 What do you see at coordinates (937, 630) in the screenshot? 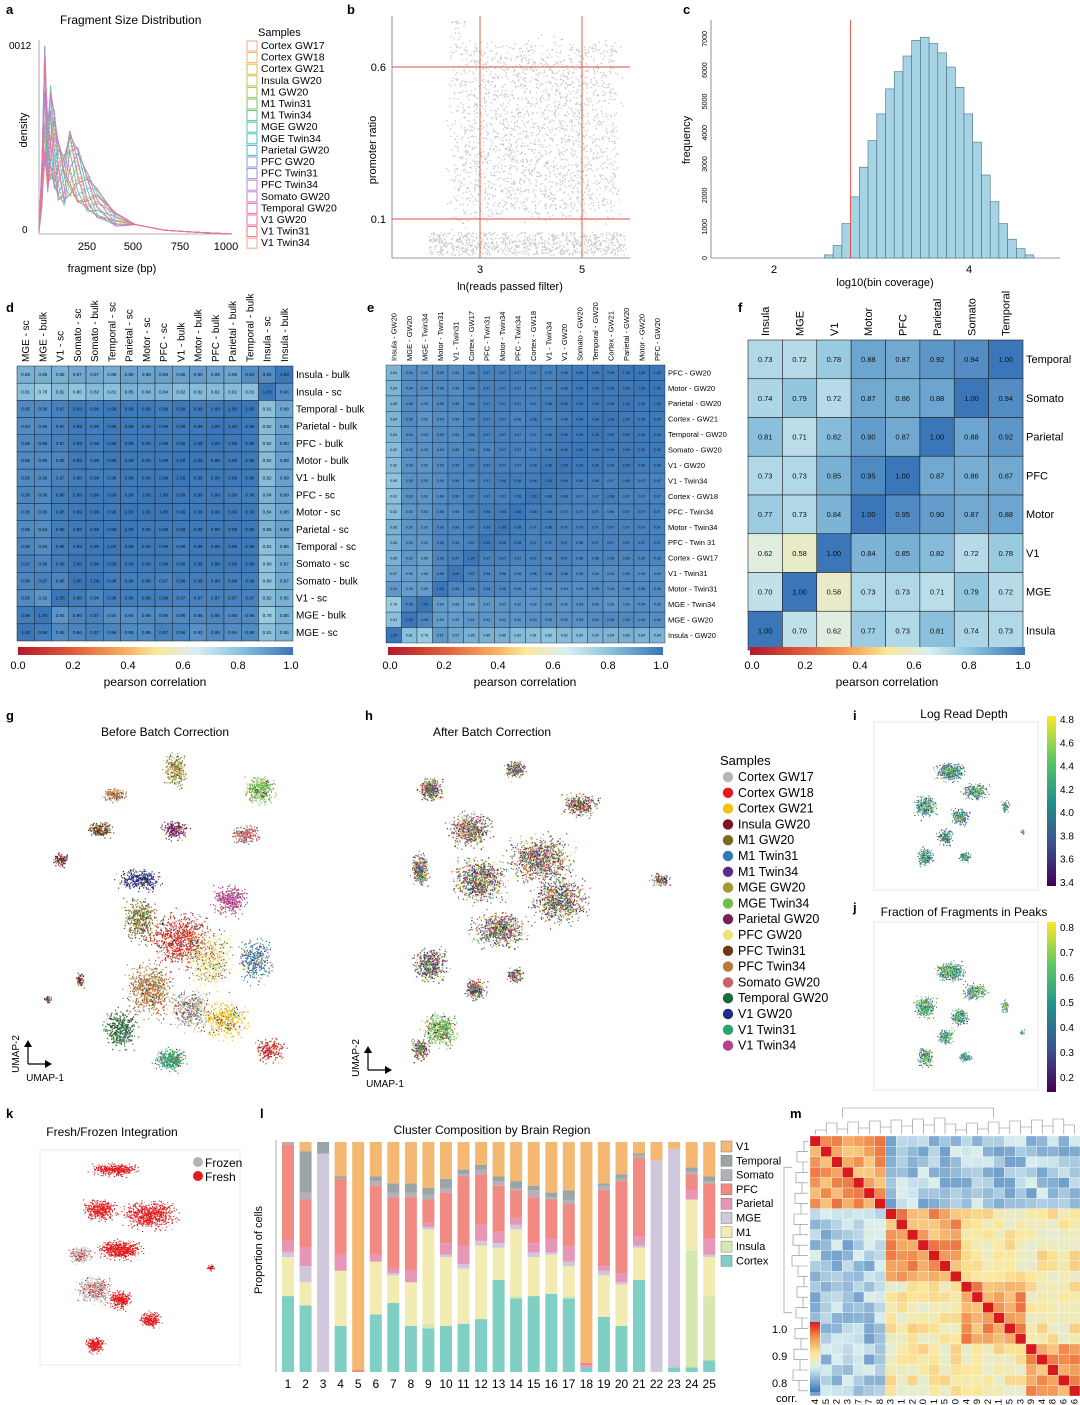
I see `panel-f-cell-label: 0.81` at bounding box center [937, 630].